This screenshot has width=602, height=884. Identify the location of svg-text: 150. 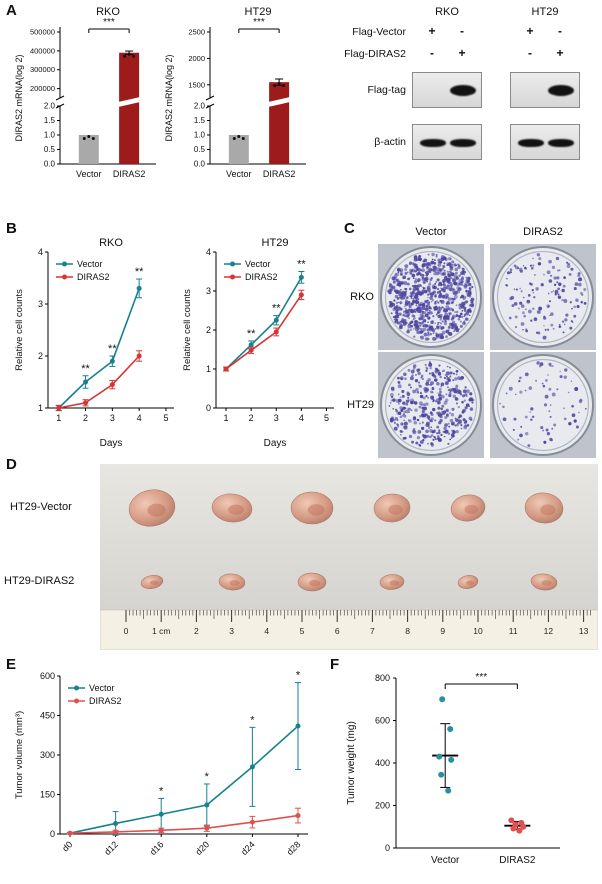
(47, 795).